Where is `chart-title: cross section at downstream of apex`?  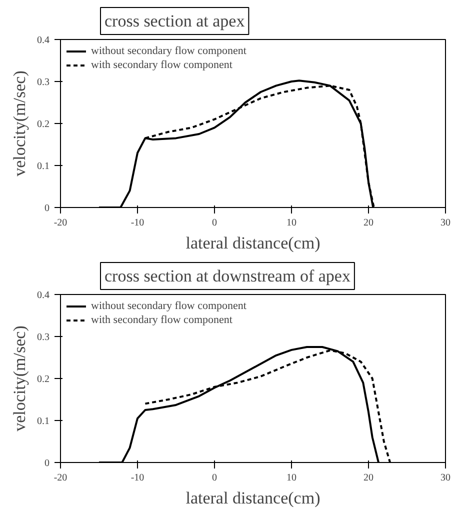
chart-title: cross section at downstream of apex is located at coordinates (227, 276).